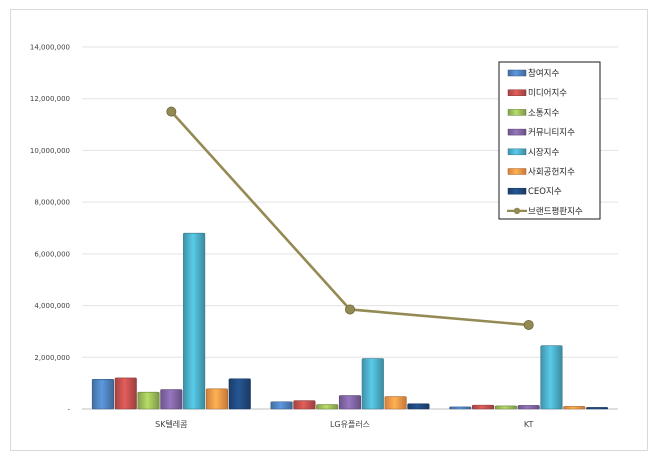 The image size is (660, 460). What do you see at coordinates (52, 358) in the screenshot?
I see `y-tick-label: 2,000,000` at bounding box center [52, 358].